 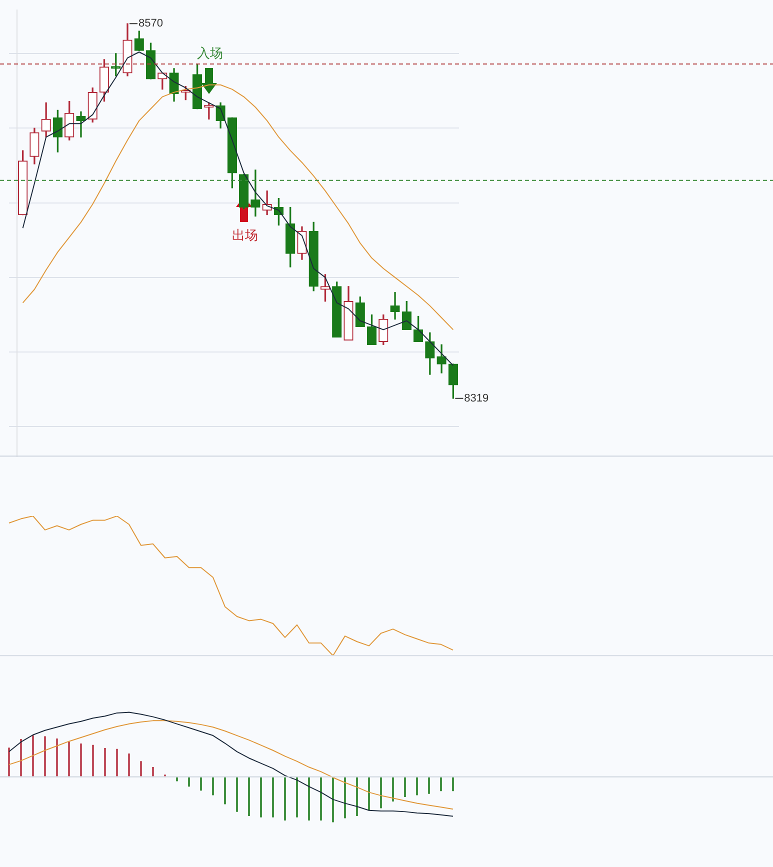 I want to click on annotation: 入场, so click(x=209, y=54).